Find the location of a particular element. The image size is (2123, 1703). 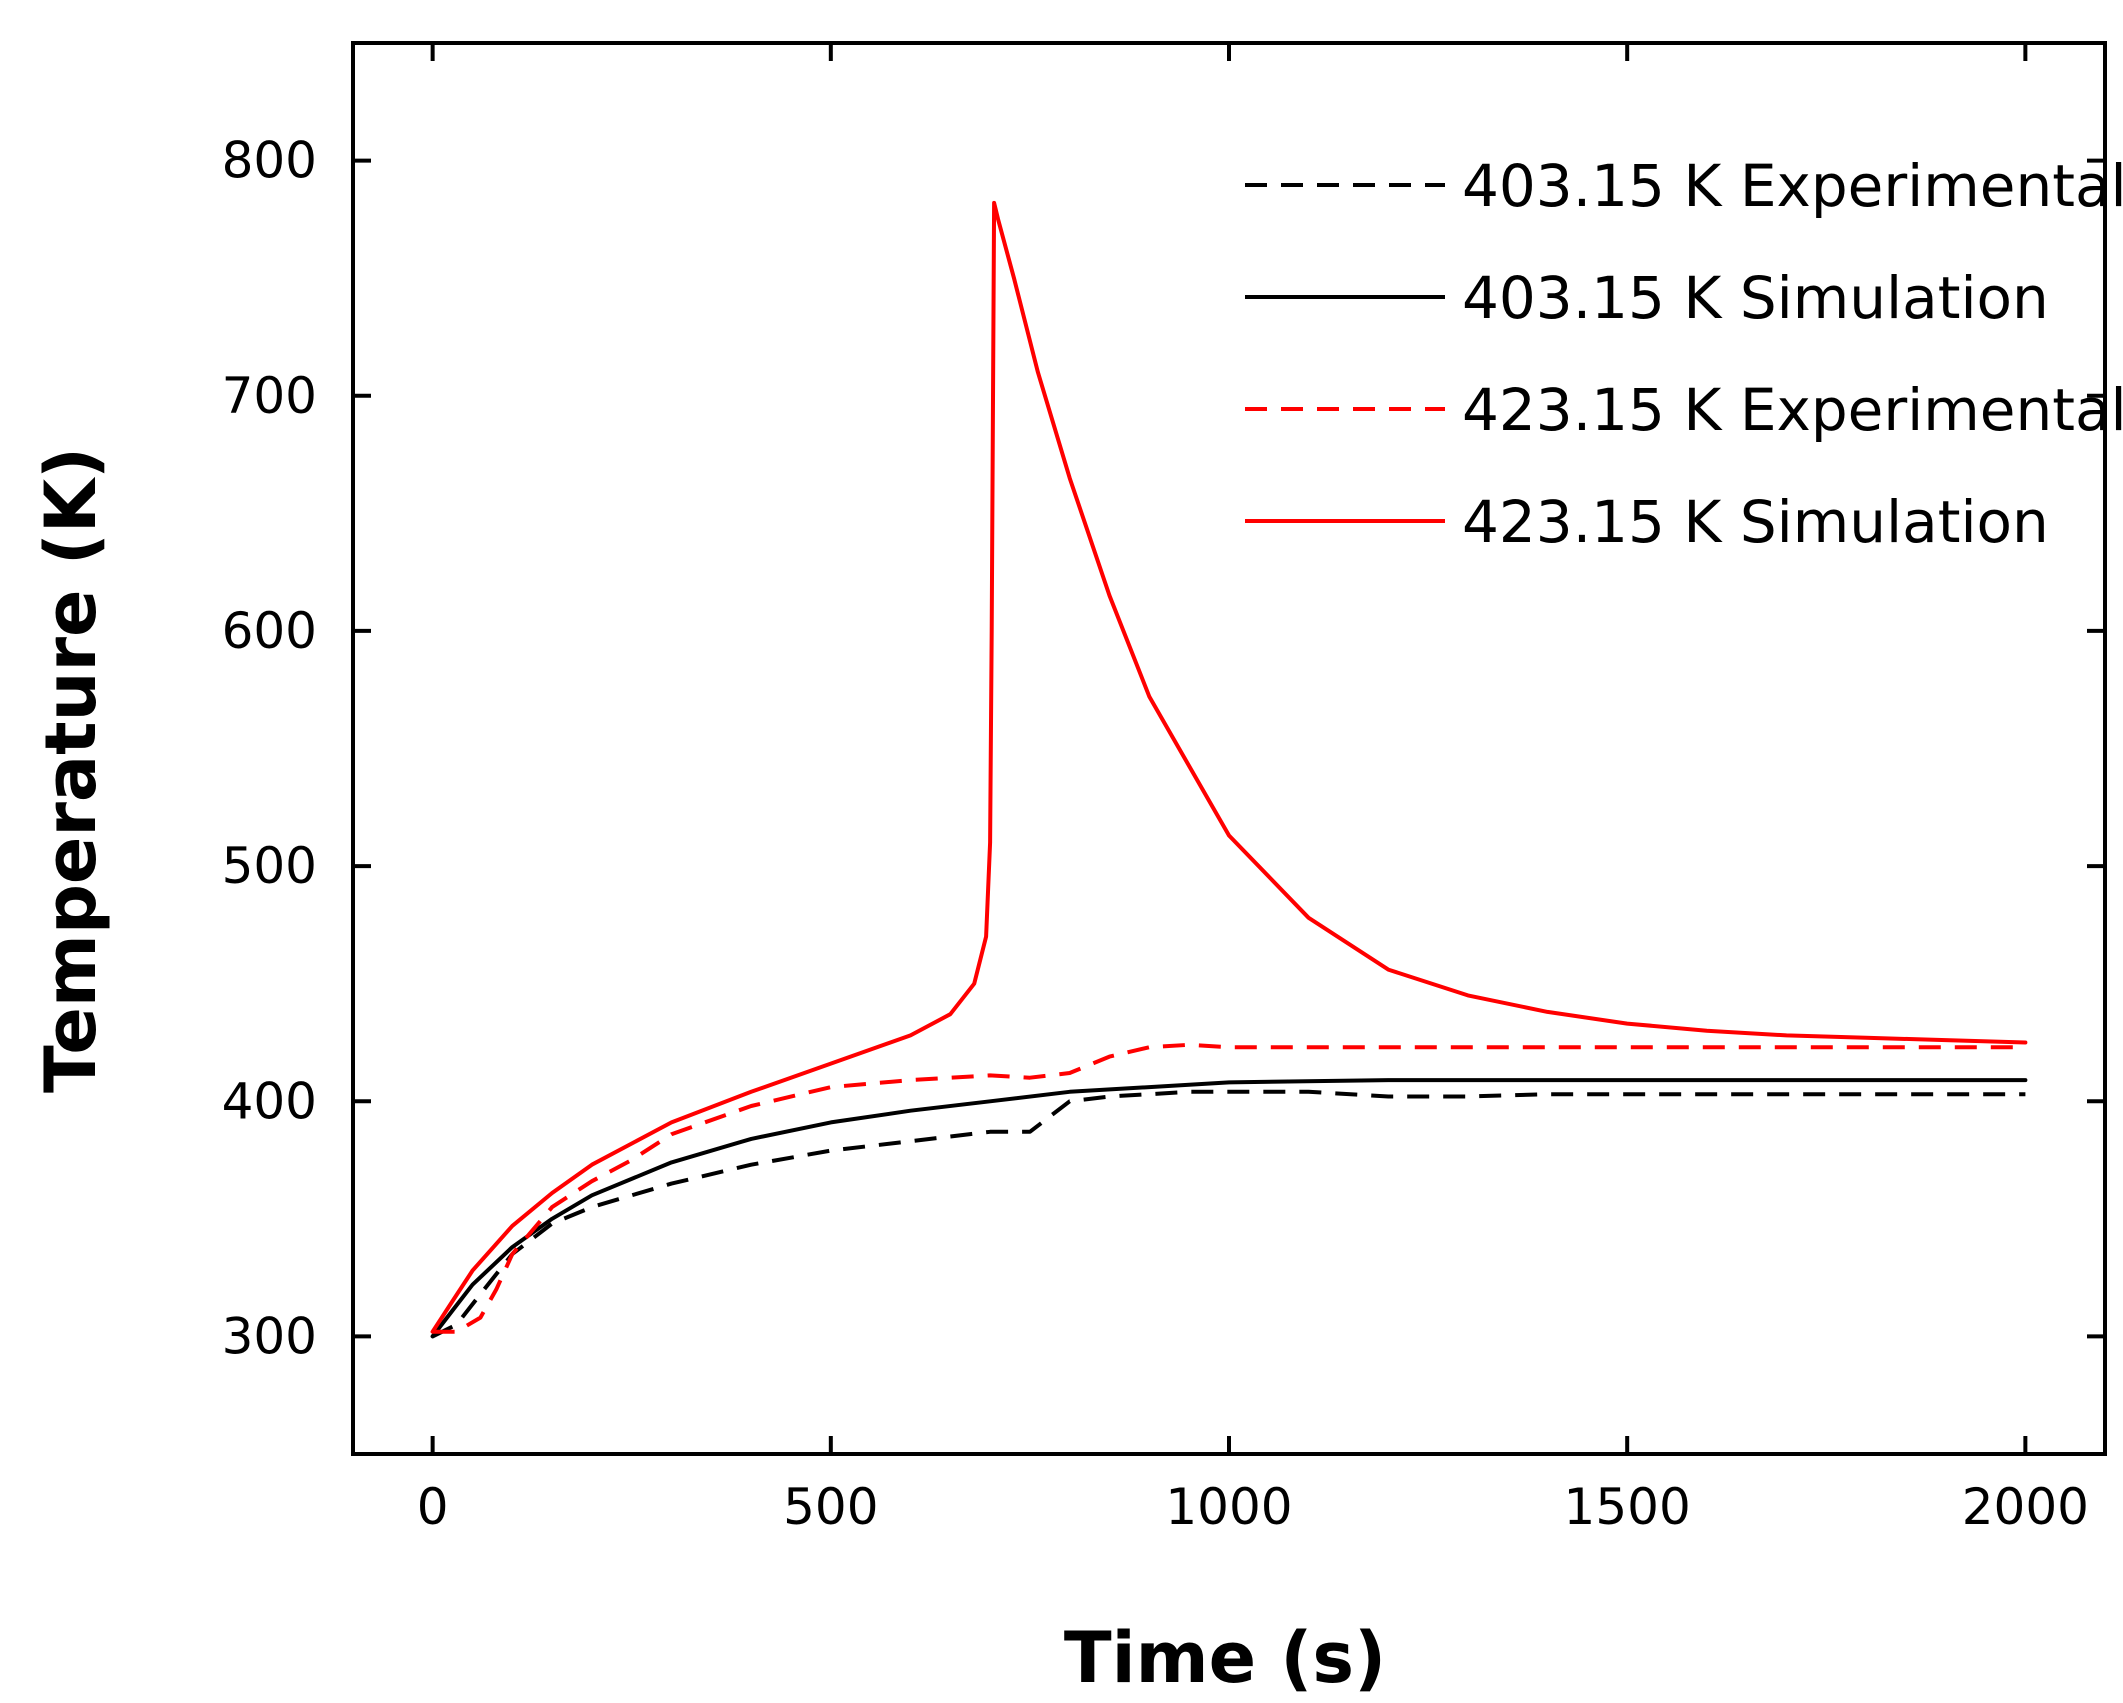

y-tick-label-400: 400 is located at coordinates (269, 1101).